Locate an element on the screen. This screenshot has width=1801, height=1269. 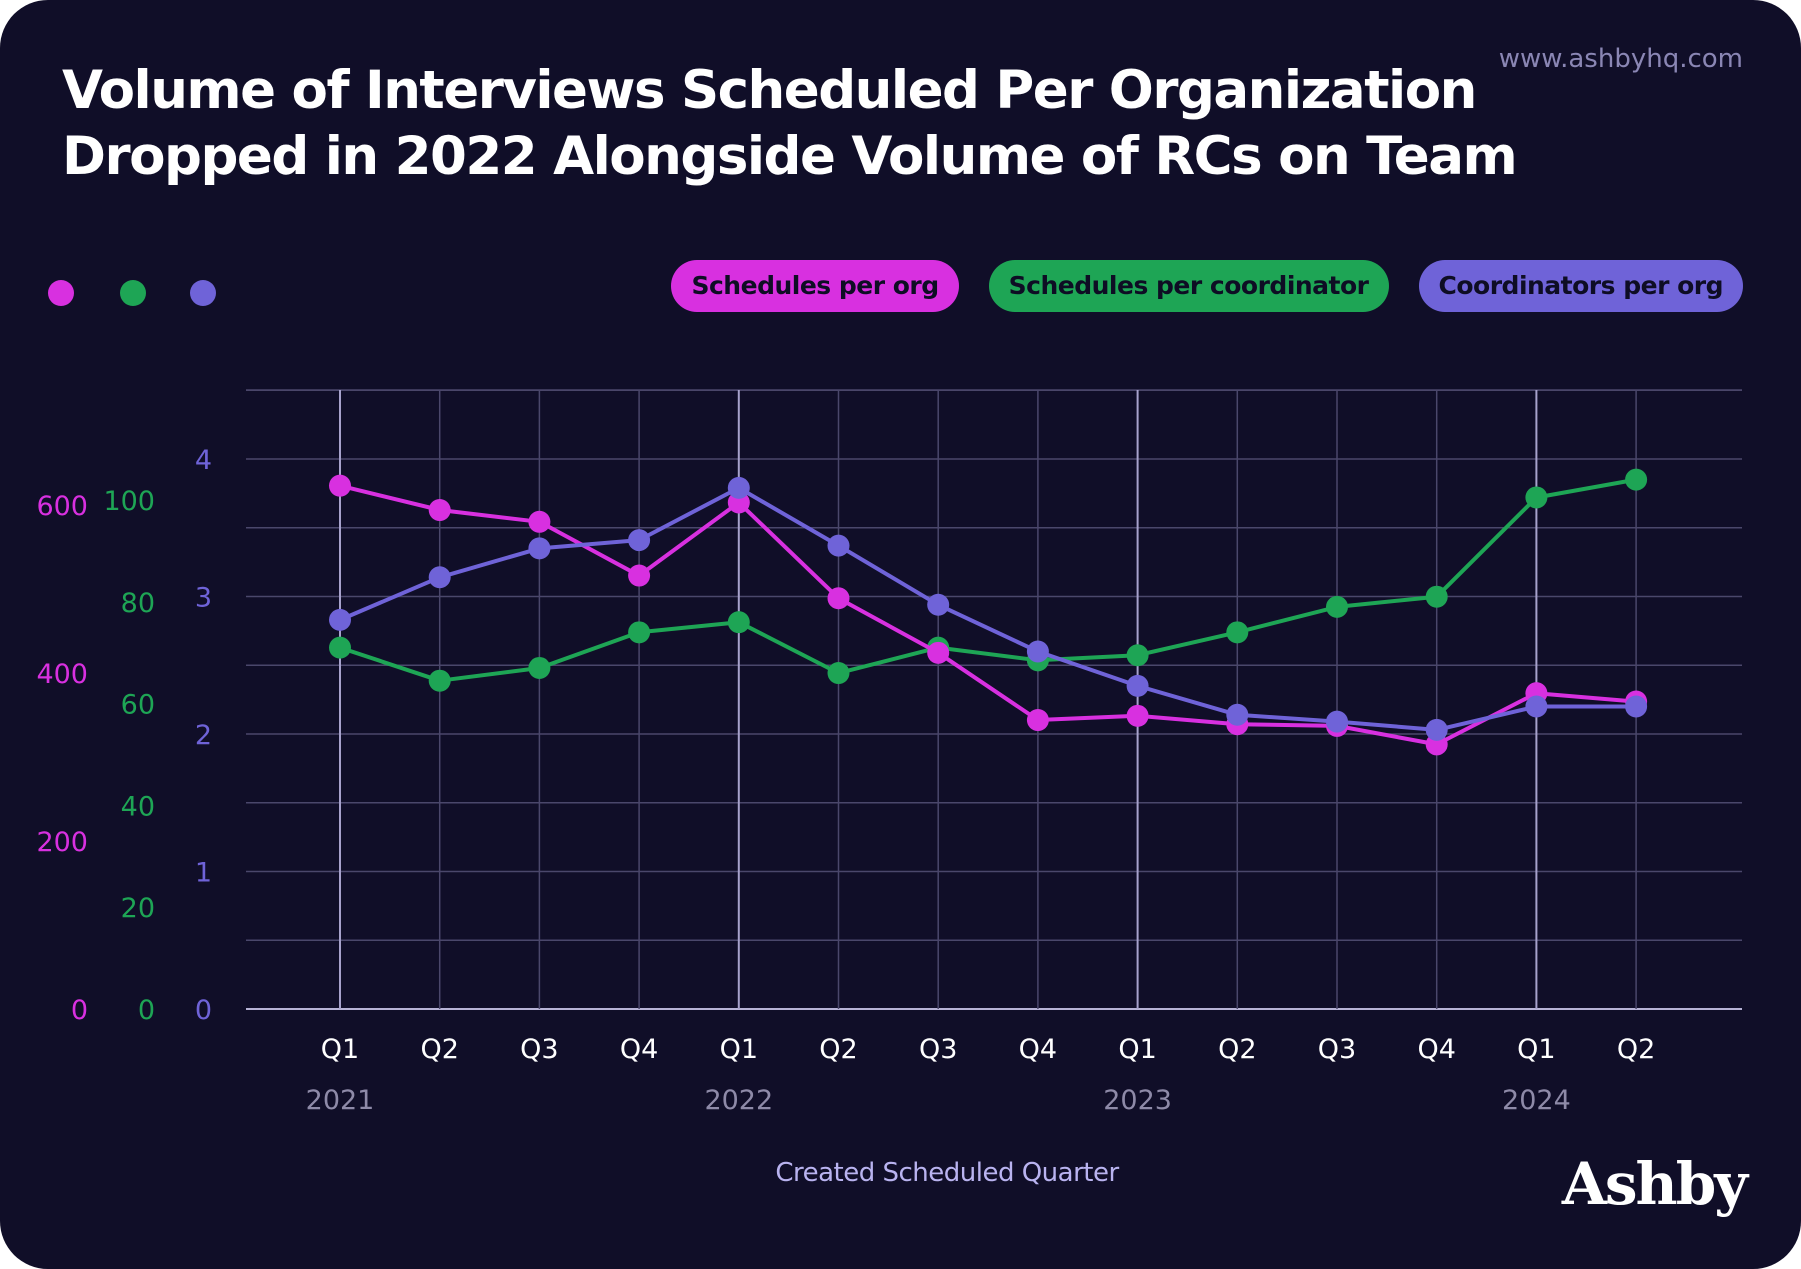
y-tick-label-middle: 40 is located at coordinates (138, 806).